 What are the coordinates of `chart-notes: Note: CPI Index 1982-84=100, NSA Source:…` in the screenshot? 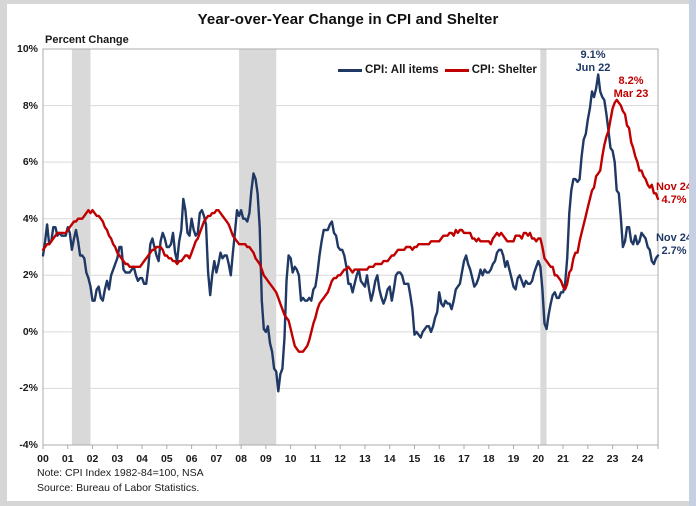 It's located at (120, 480).